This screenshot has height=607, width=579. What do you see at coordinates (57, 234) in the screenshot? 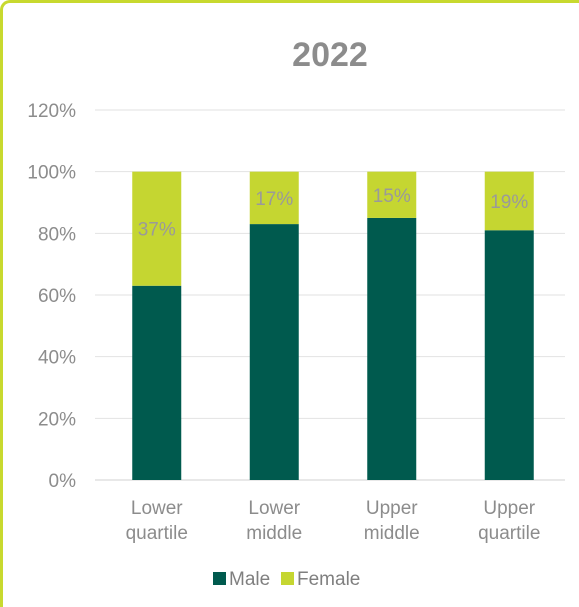
I see `y-tick-label: 80%` at bounding box center [57, 234].